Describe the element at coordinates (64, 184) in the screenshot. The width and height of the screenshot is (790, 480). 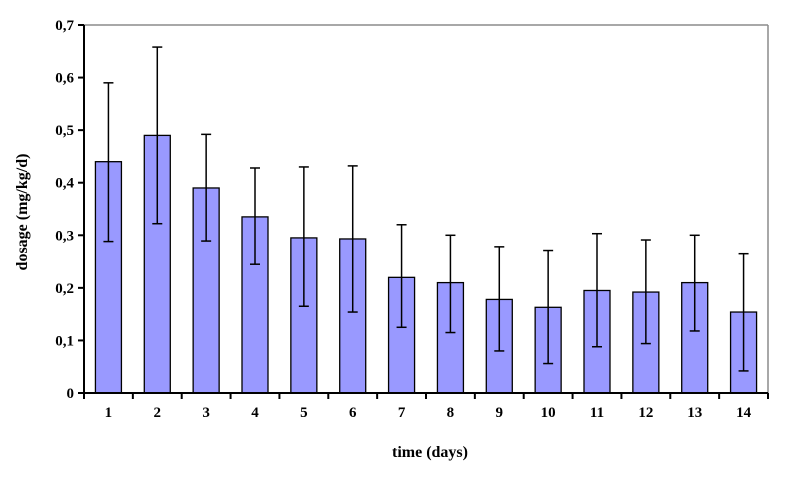
I see `y-tick-label: 0,4` at that location.